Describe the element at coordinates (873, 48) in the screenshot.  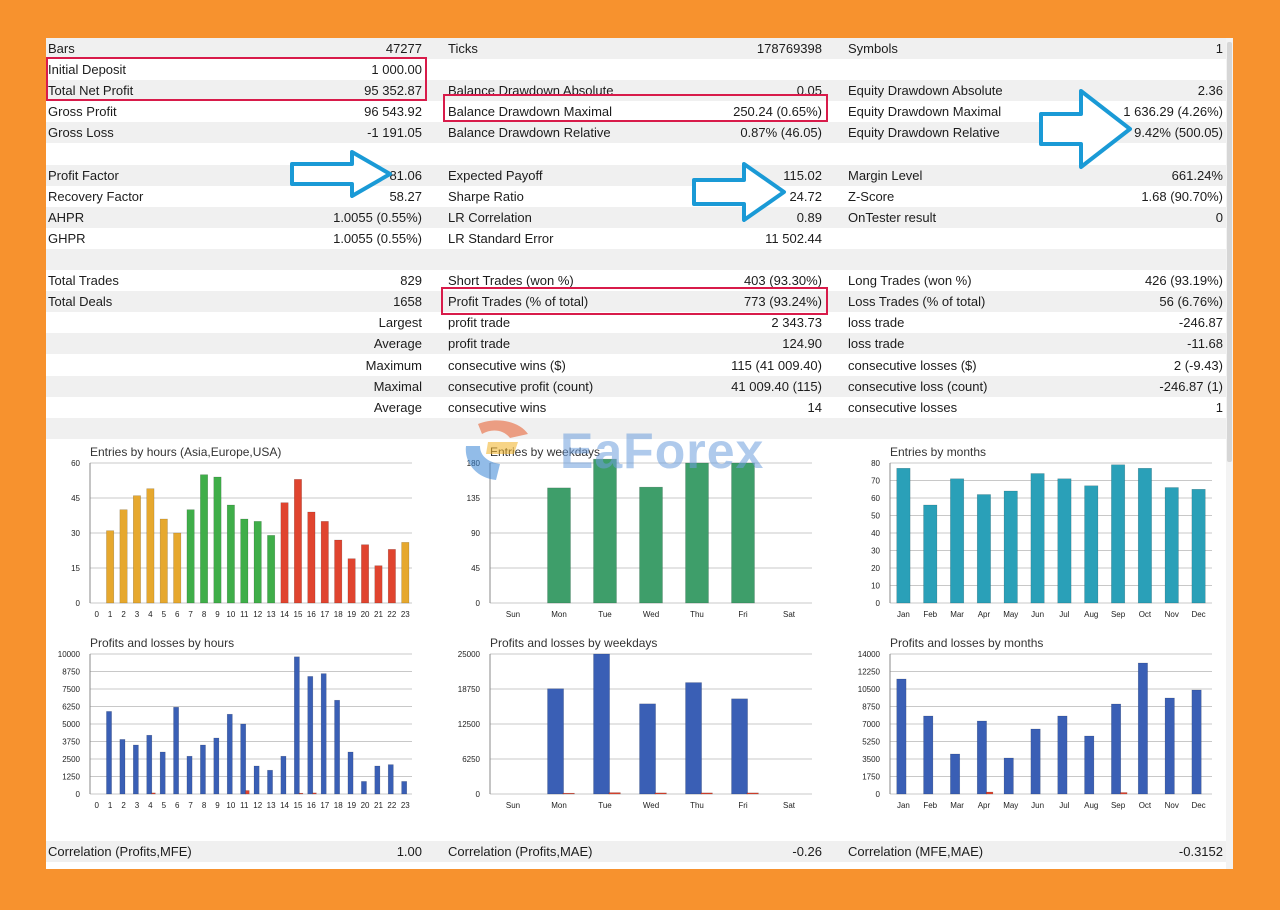
I see `stat-label: Symbols` at that location.